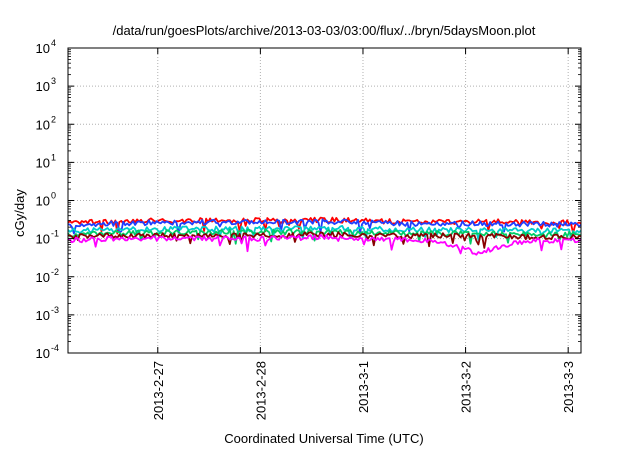  What do you see at coordinates (19, 213) in the screenshot?
I see `y-axis-label: cGy/day` at bounding box center [19, 213].